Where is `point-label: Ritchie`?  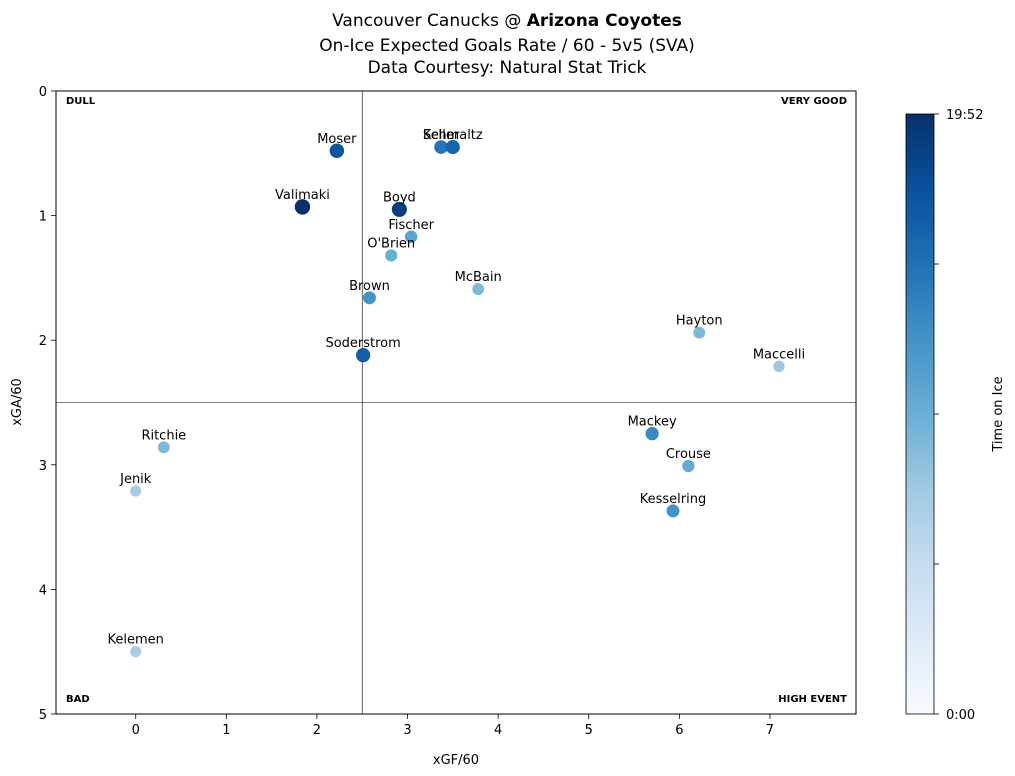 point-label: Ritchie is located at coordinates (163, 435).